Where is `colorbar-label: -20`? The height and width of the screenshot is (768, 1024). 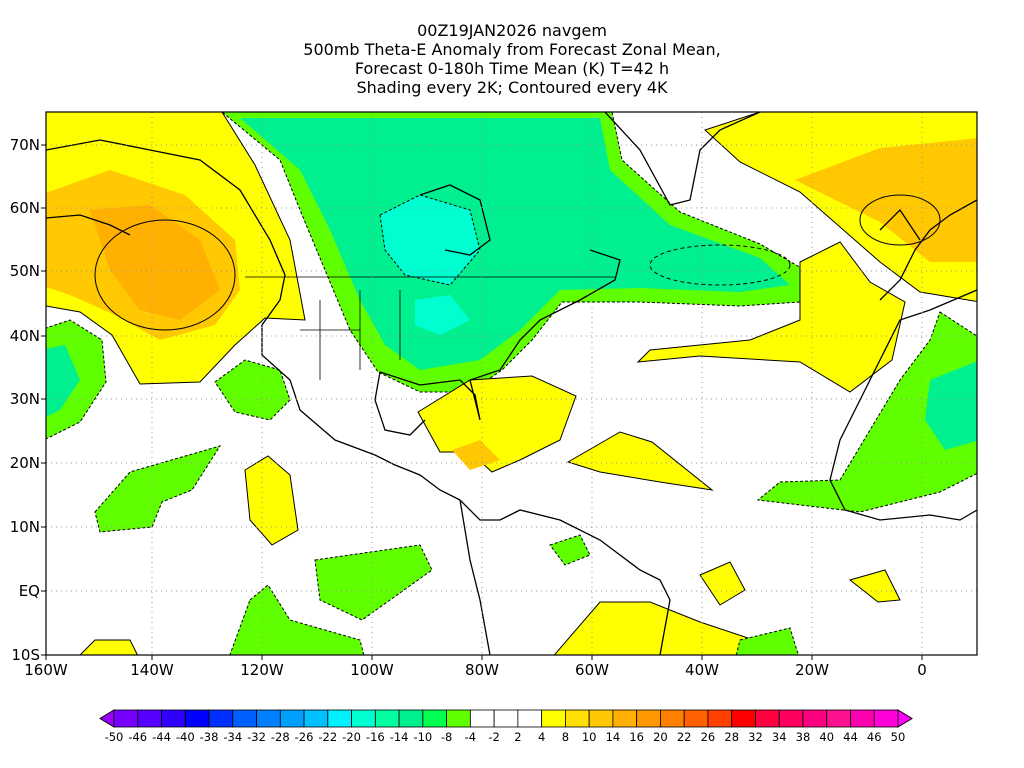 colorbar-label: -20 is located at coordinates (351, 737).